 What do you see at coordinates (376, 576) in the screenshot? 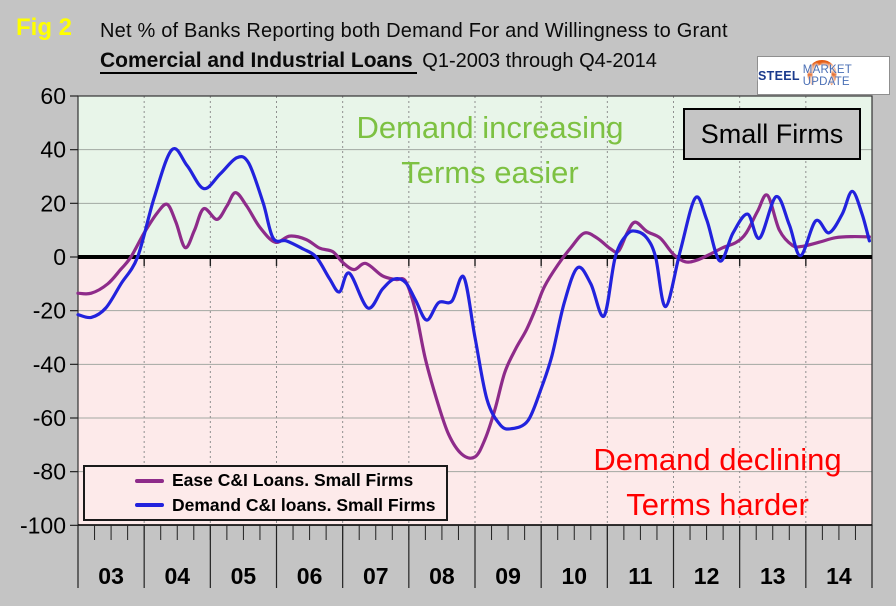
I see `x-axis-year-label: 07` at bounding box center [376, 576].